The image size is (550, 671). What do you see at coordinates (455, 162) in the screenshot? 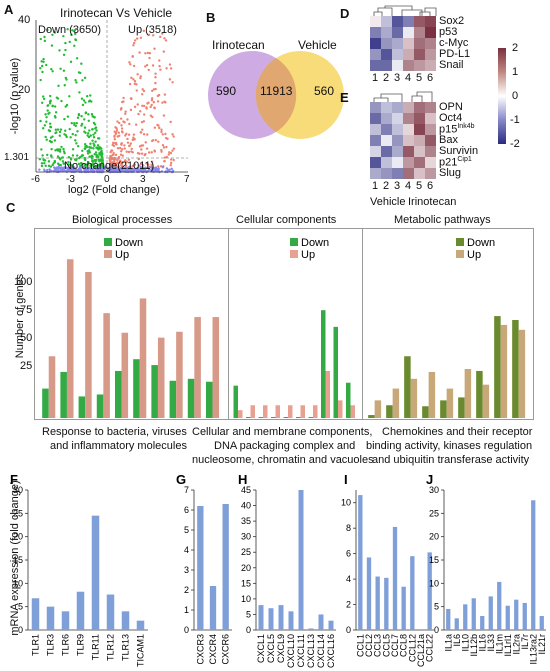
I see `heatmap-row-label: p21Cip1` at bounding box center [455, 162].